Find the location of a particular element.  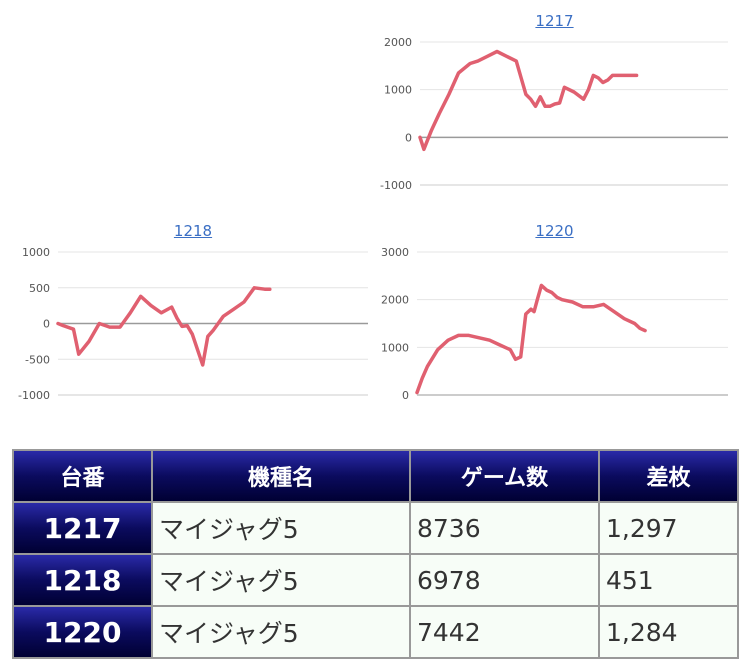

chart-1220: 1220 0 1000 2000 3000 is located at coordinates (554, 317).